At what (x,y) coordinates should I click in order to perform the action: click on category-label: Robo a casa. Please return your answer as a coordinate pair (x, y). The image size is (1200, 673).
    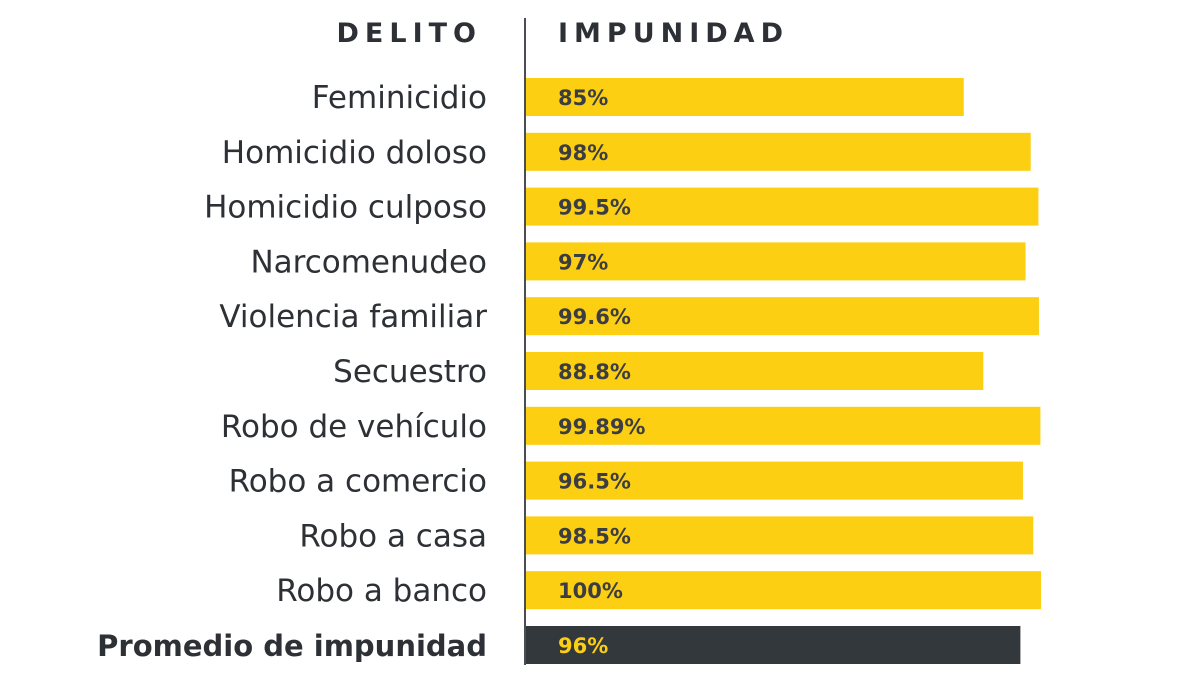
    Looking at the image, I should click on (393, 536).